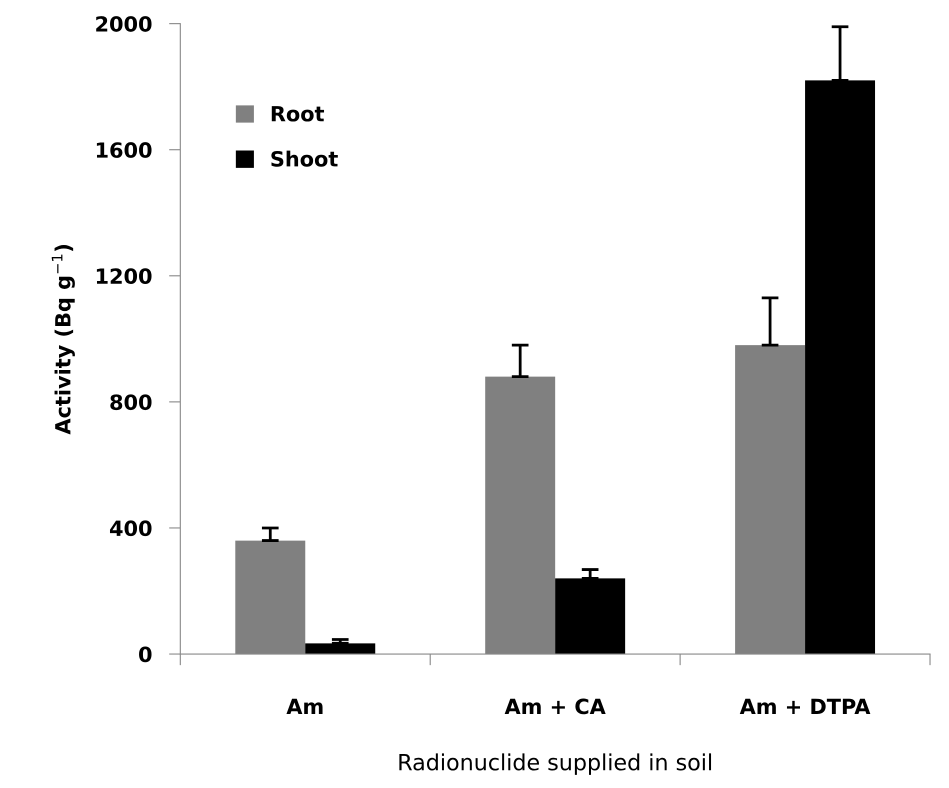 The image size is (949, 788). I want to click on x-tick-label: Am, so click(304, 706).